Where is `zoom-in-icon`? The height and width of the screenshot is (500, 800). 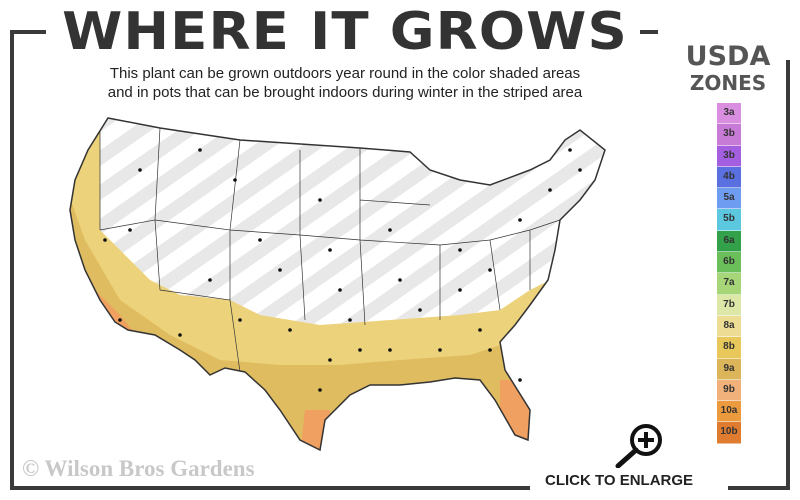
zoom-in-icon is located at coordinates (638, 446).